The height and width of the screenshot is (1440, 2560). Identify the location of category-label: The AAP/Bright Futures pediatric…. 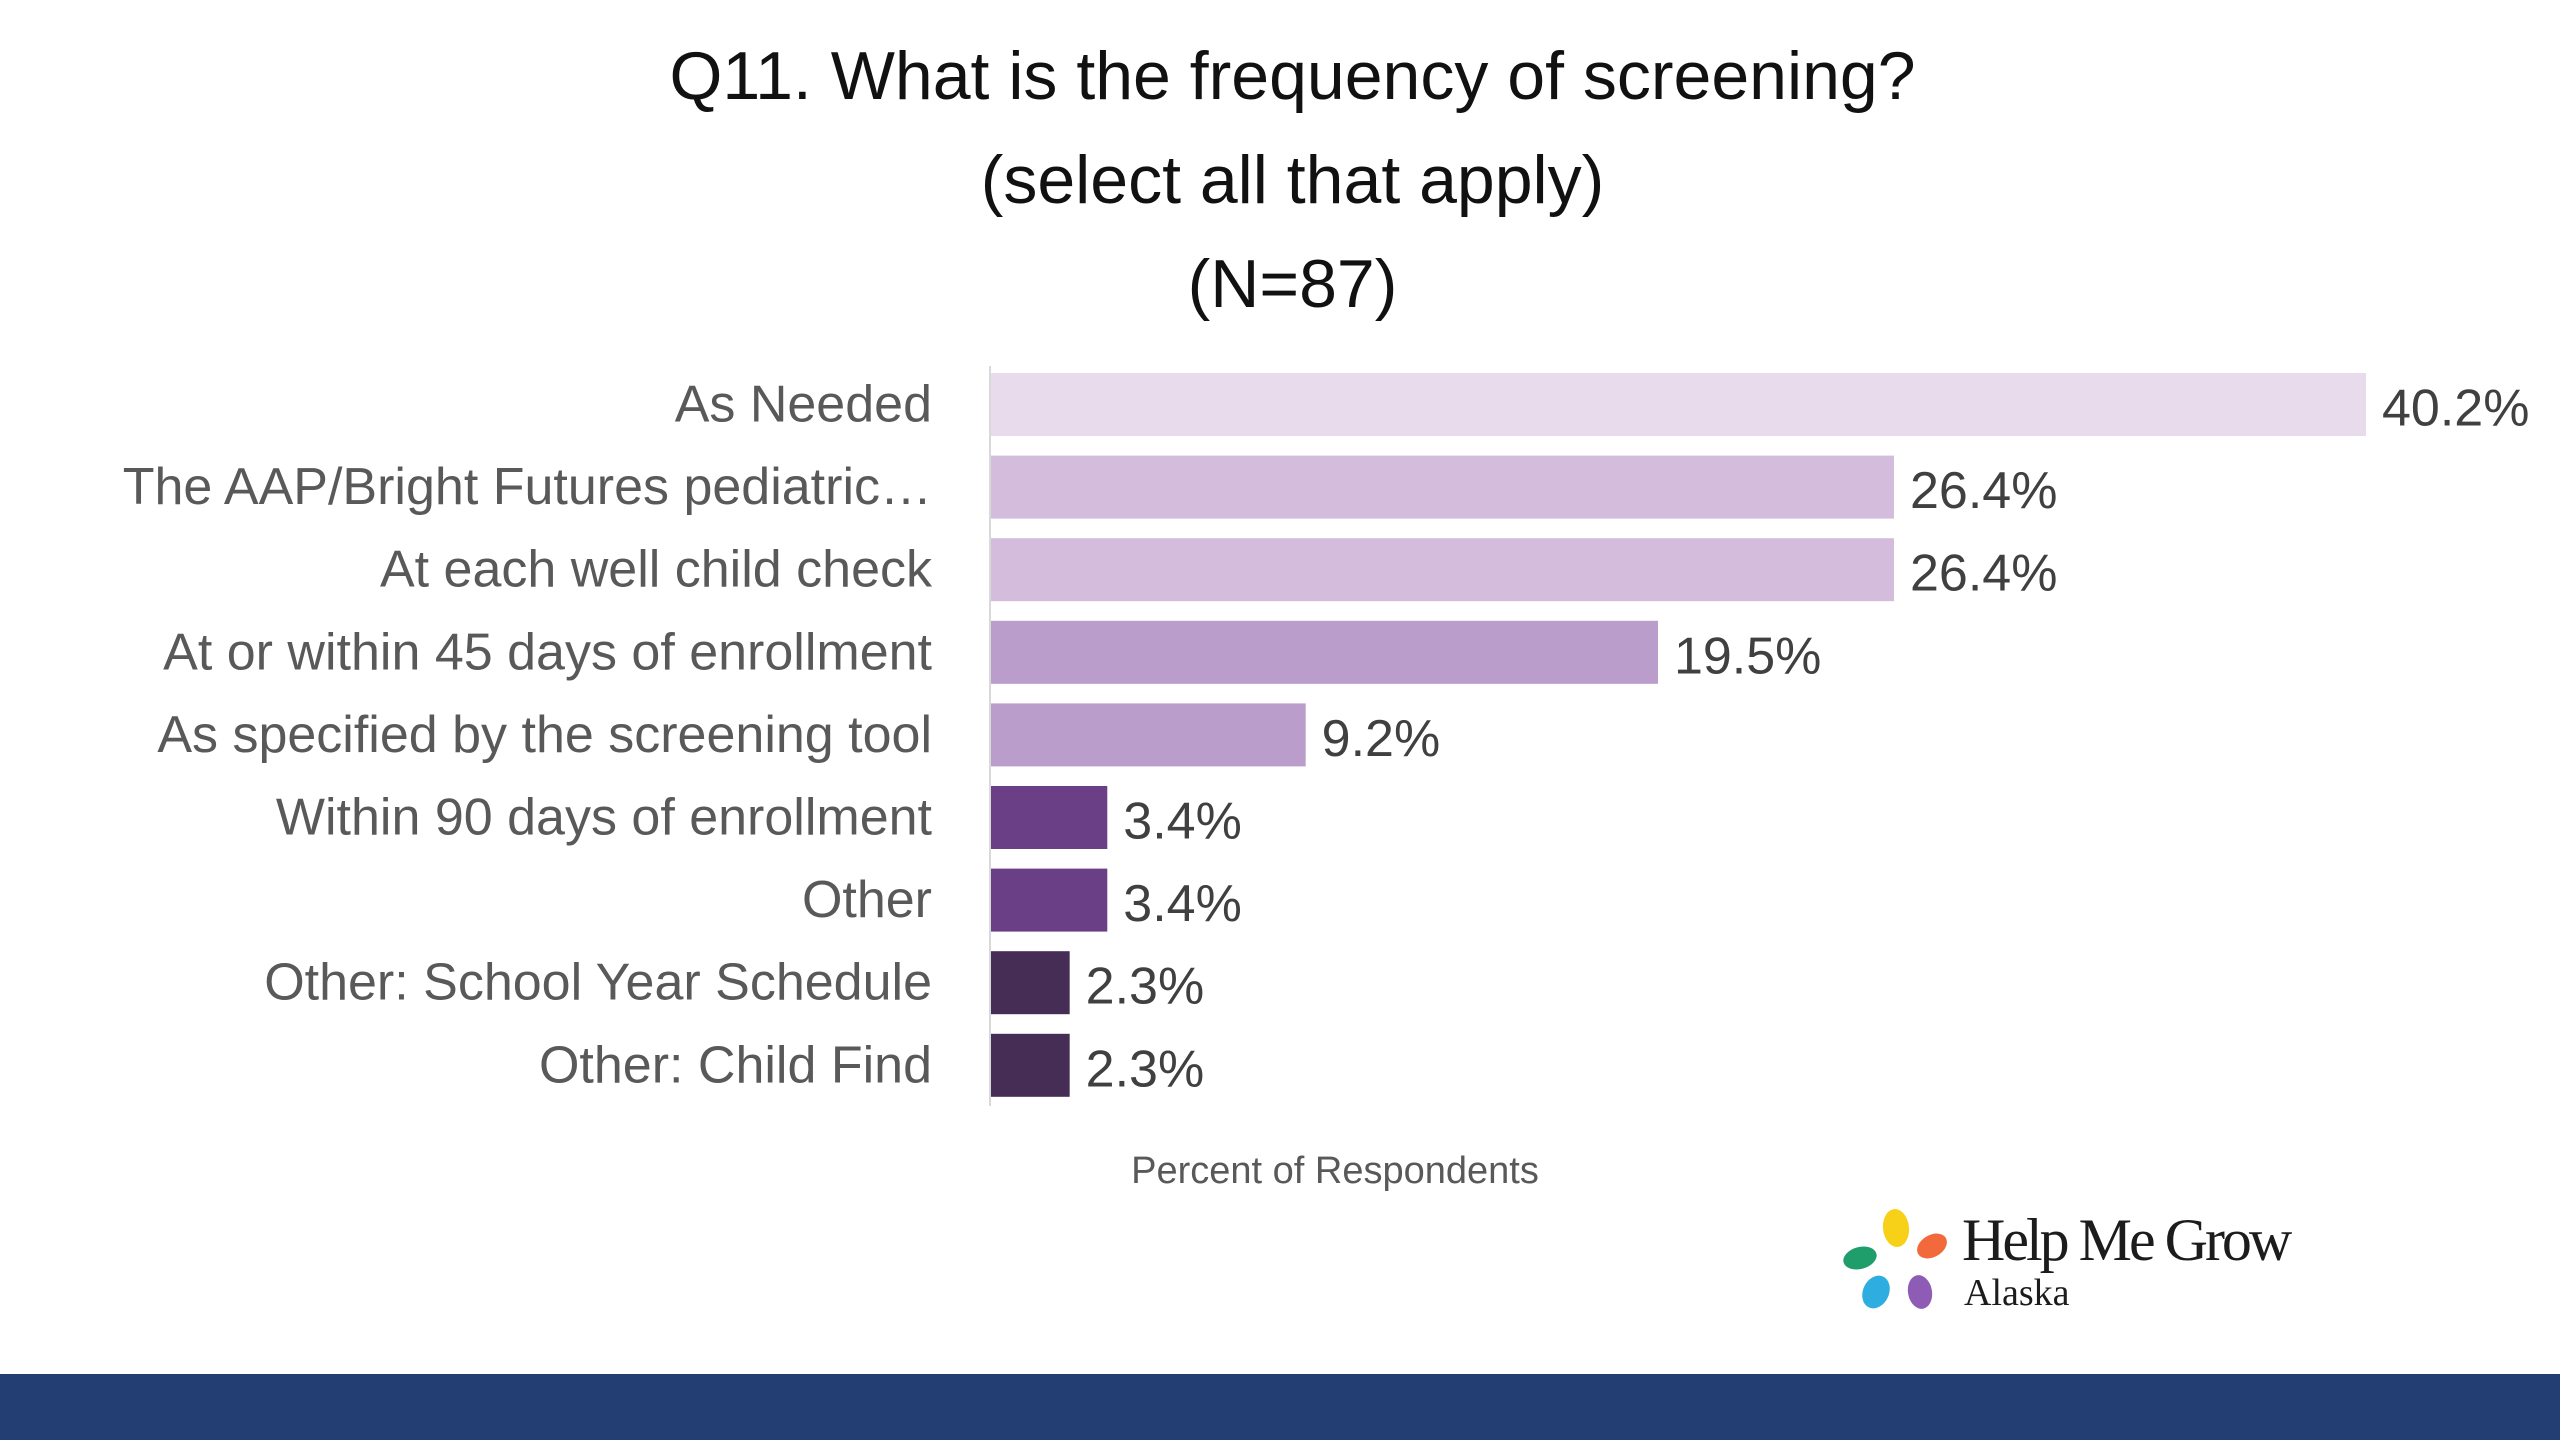
(527, 487).